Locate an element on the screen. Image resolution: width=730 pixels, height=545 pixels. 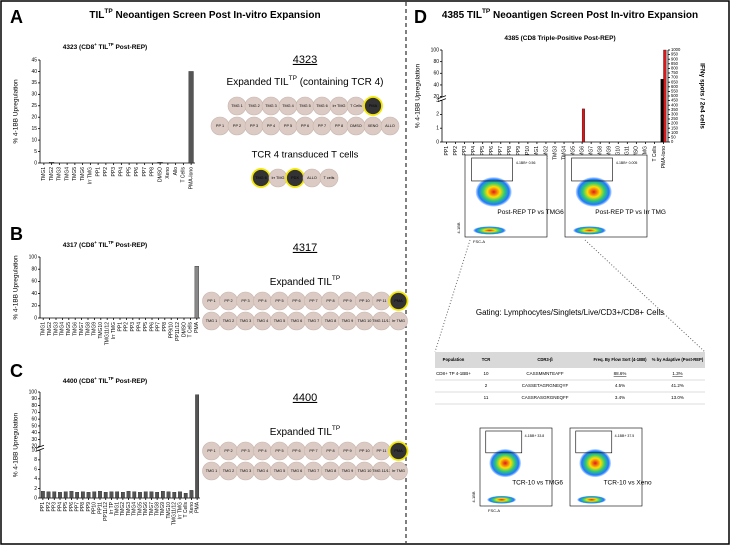
x-tick-label: TMG10 is located at coordinates (101, 330).